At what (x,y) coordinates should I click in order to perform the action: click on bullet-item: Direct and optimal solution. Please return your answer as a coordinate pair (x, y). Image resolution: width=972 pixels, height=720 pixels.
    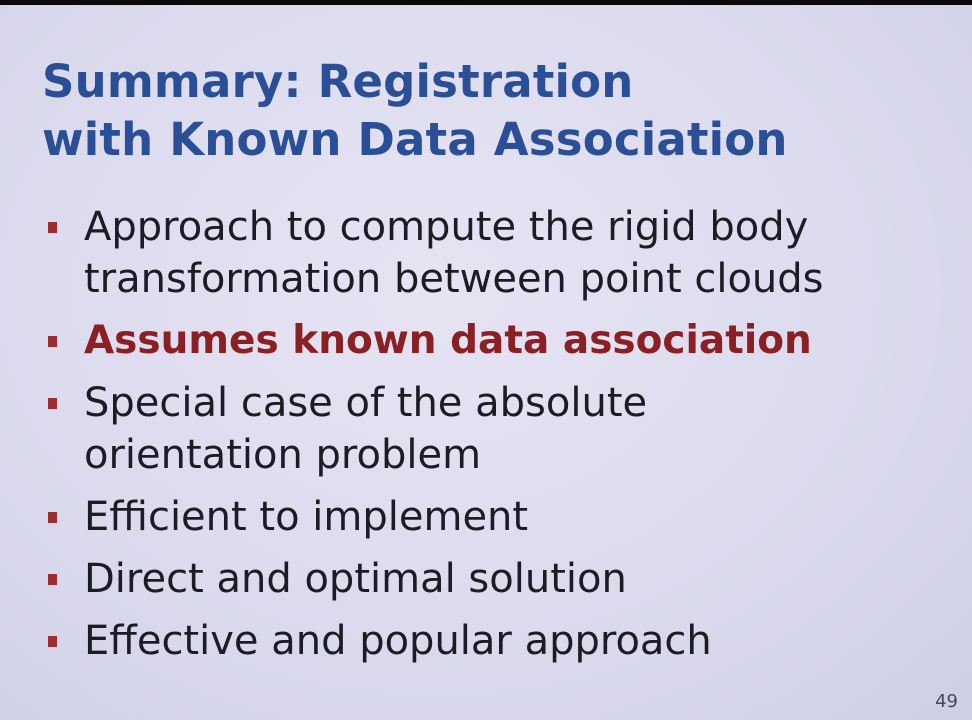
    Looking at the image, I should click on (498, 579).